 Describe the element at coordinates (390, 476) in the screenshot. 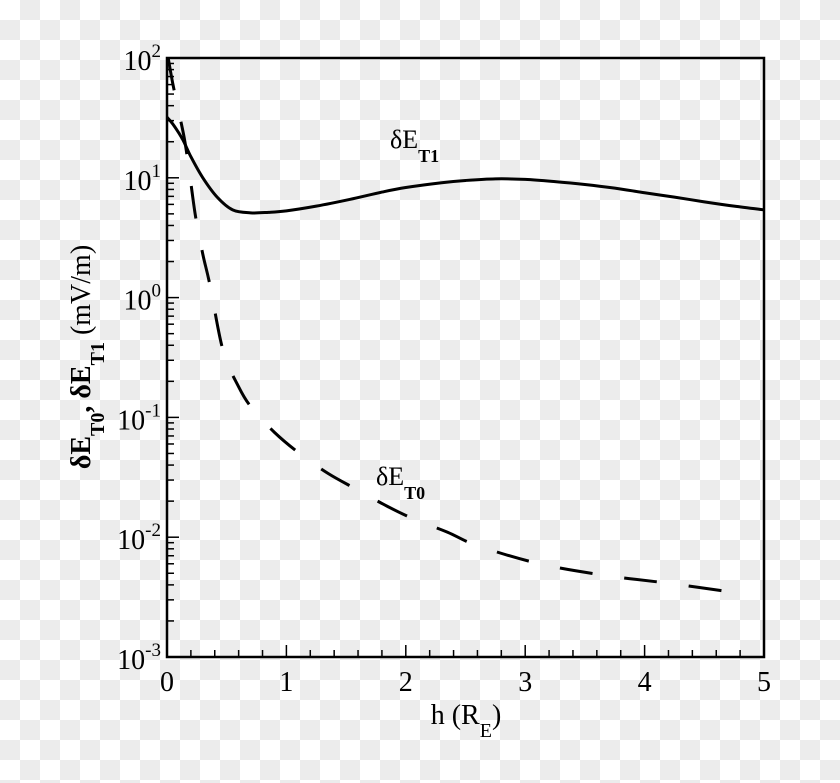

I see `series-label-t0-main: δE` at that location.